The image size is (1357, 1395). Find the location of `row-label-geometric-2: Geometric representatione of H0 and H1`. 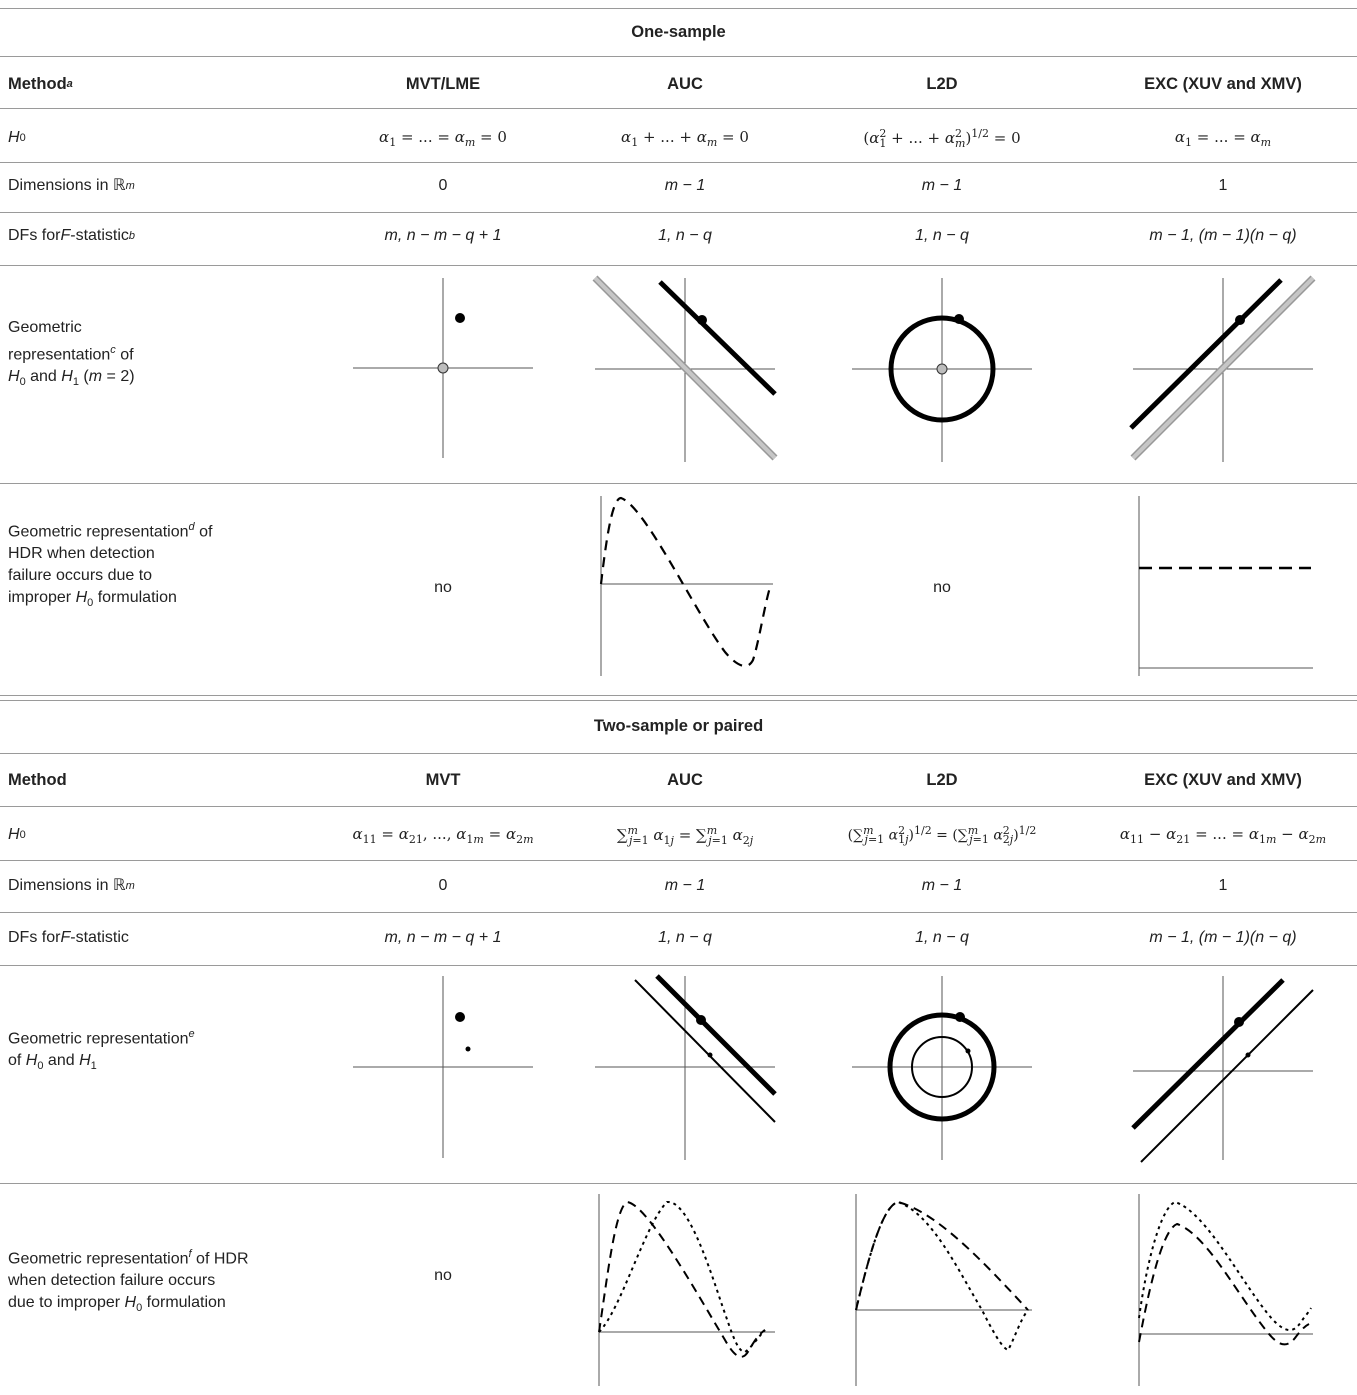

row-label-geometric-2: Geometric representatione of H0 and H1 is located at coordinates (101, 1050).